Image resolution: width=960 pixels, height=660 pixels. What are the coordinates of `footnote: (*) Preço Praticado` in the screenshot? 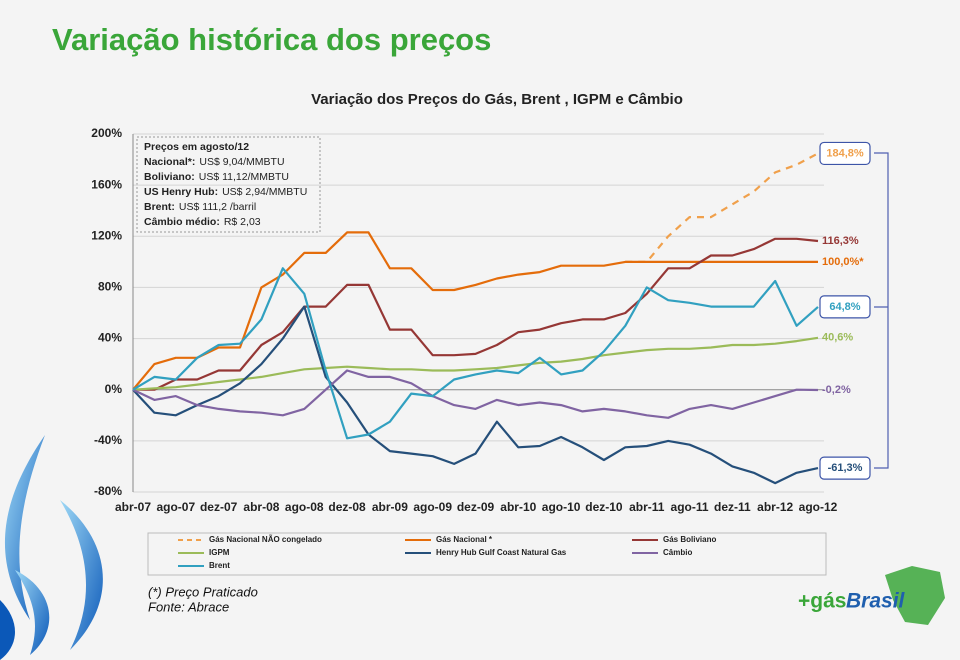 It's located at (203, 591).